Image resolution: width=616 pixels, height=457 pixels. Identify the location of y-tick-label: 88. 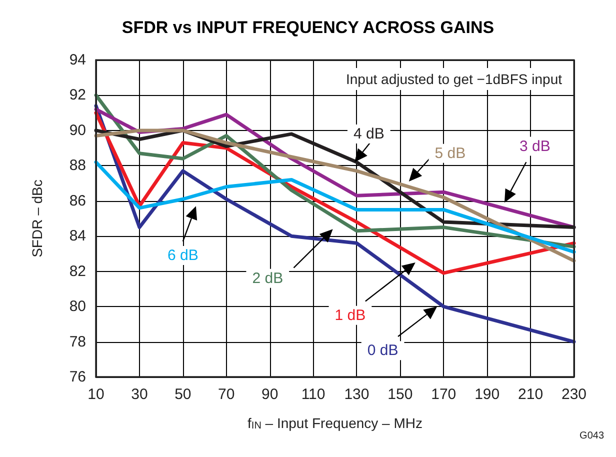
(77, 165).